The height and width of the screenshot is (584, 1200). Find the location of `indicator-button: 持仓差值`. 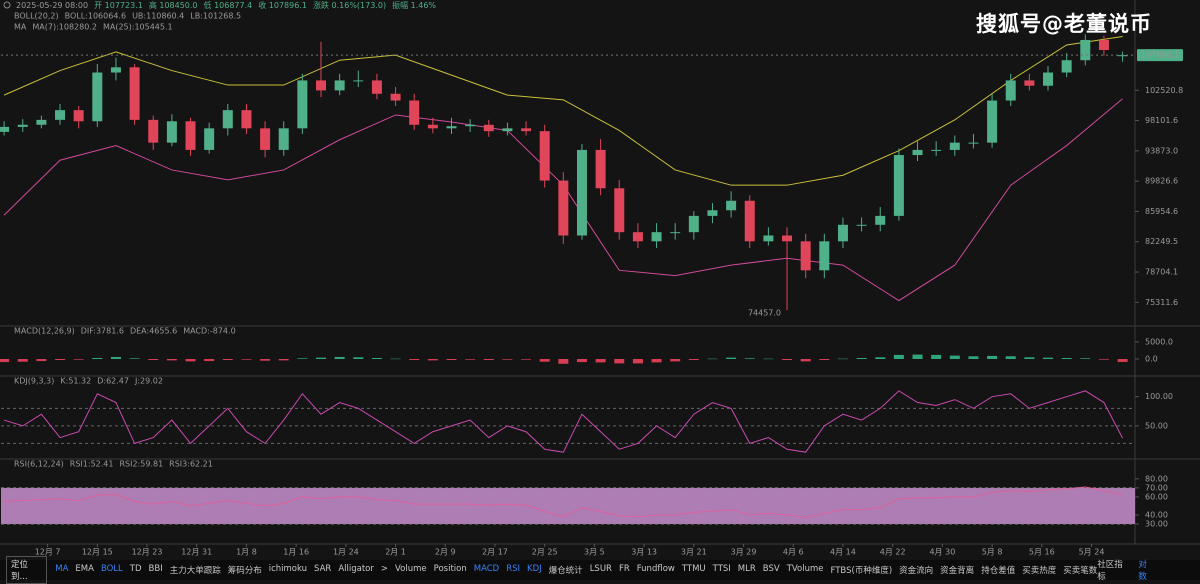

indicator-button: 持仓差值 is located at coordinates (998, 571).